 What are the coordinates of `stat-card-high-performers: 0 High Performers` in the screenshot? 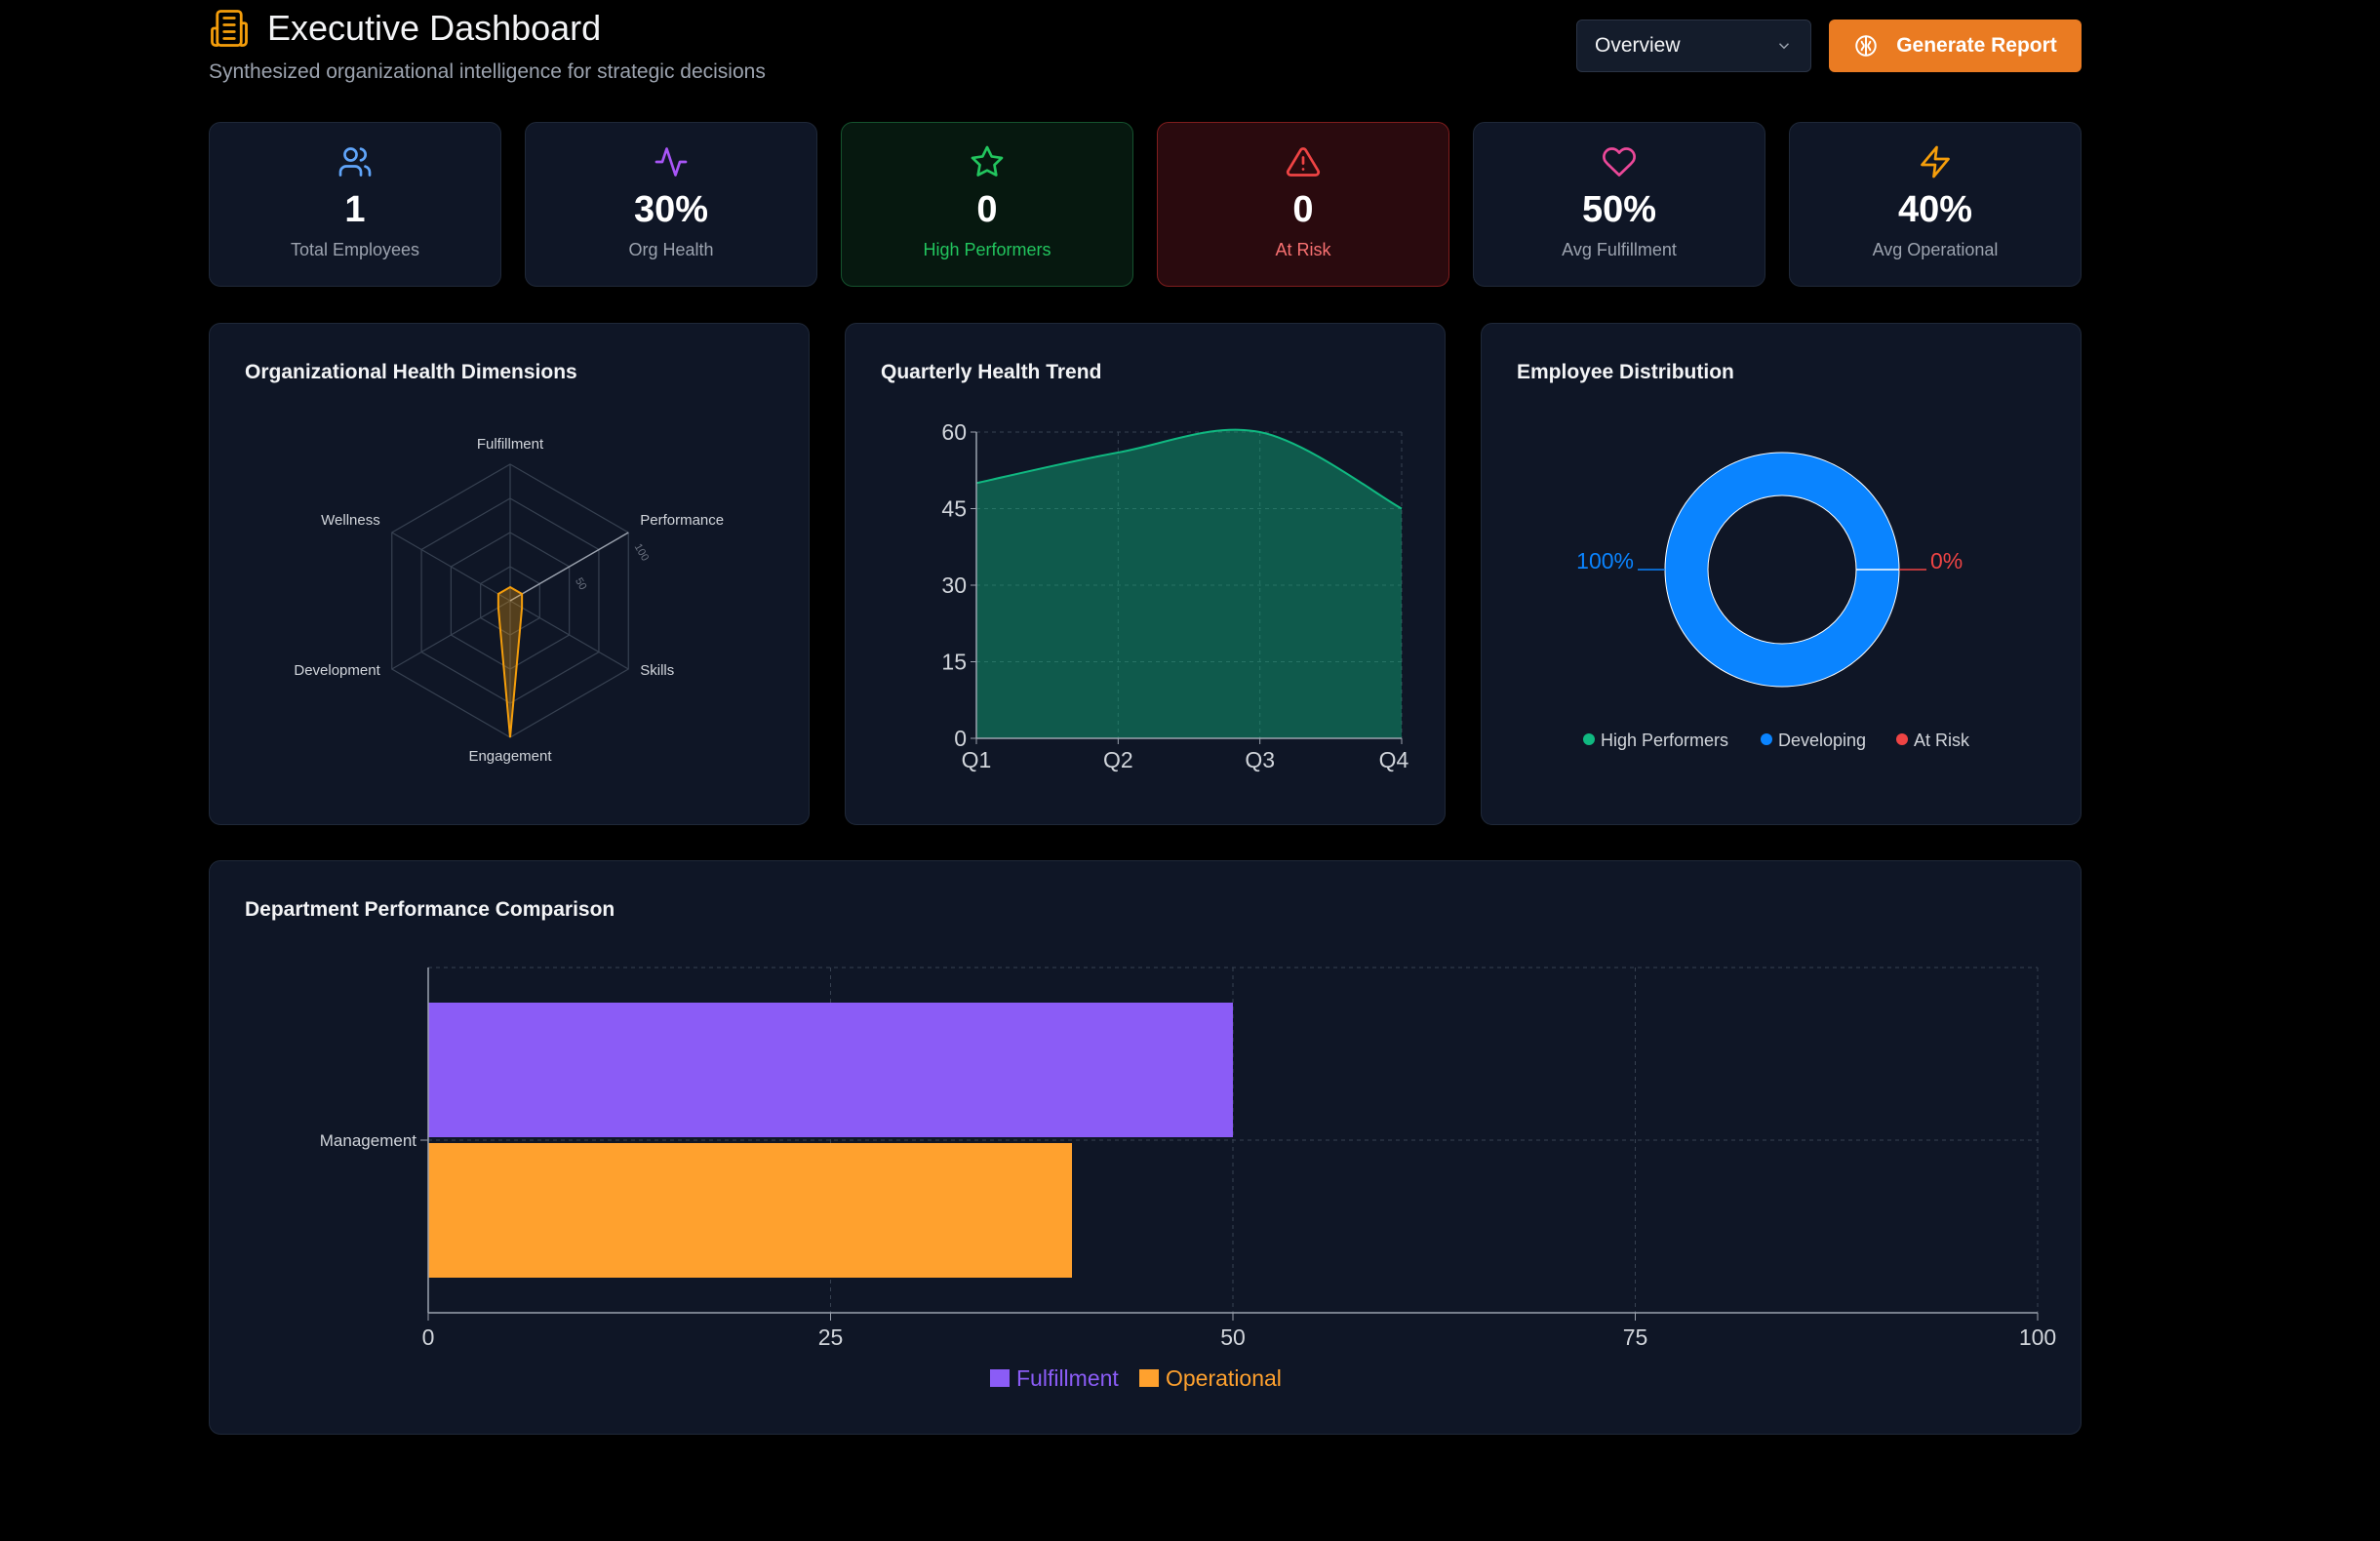 It's located at (987, 204).